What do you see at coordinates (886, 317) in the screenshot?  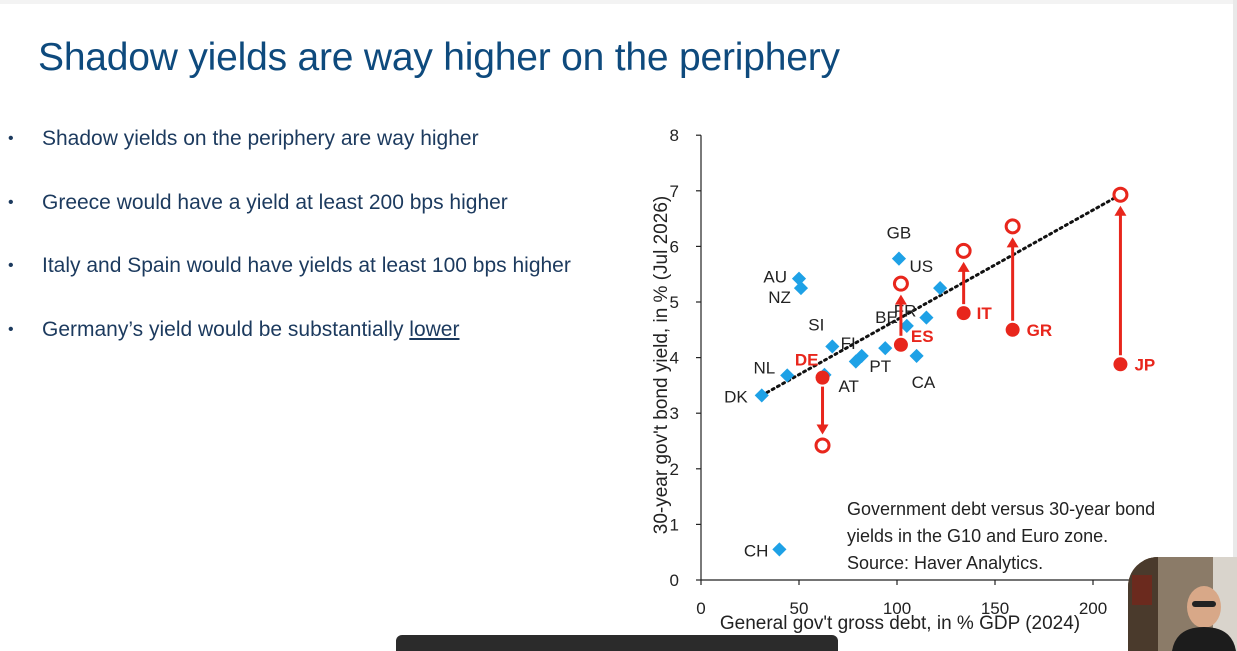 I see `data-label: BE` at bounding box center [886, 317].